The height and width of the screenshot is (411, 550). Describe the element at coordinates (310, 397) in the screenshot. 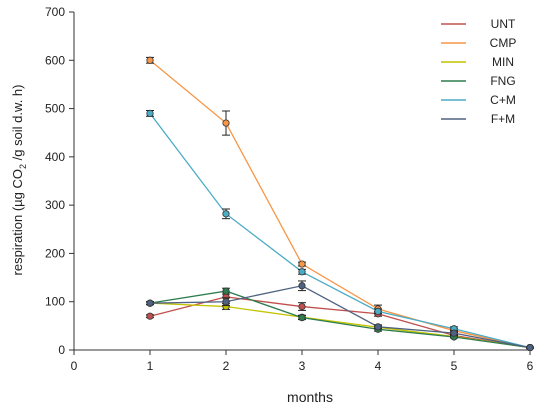

I see `x-axis-label: months` at that location.